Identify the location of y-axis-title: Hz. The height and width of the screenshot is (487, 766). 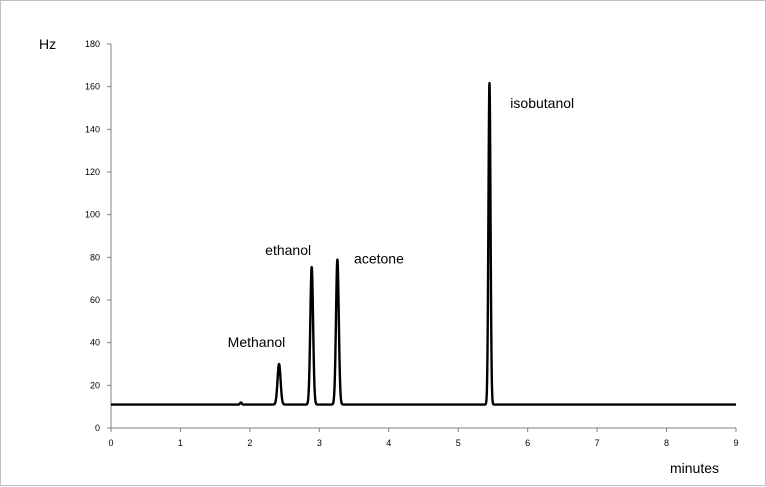
(47, 44).